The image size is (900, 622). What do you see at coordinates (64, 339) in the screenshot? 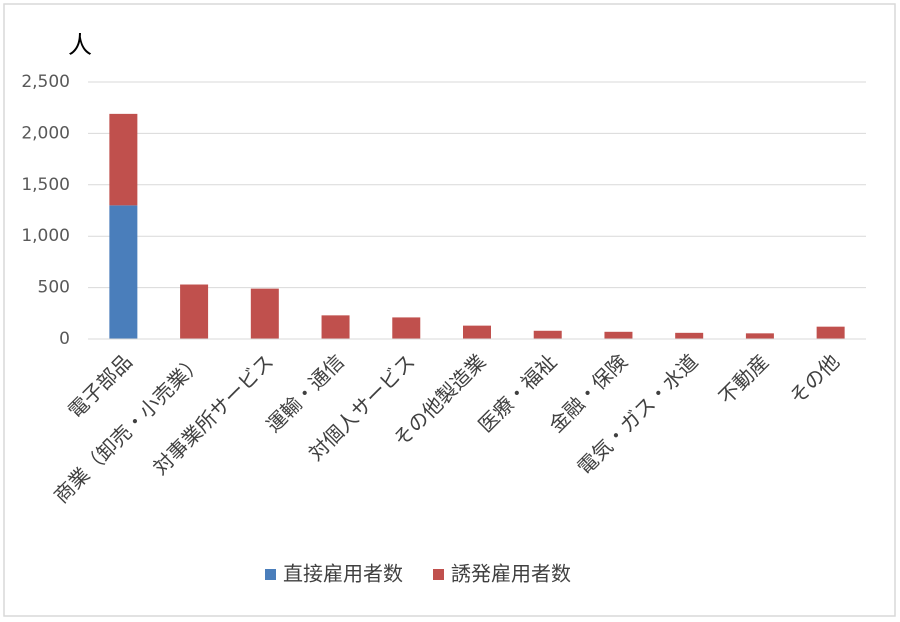
I see `y-tick-label: 0` at bounding box center [64, 339].